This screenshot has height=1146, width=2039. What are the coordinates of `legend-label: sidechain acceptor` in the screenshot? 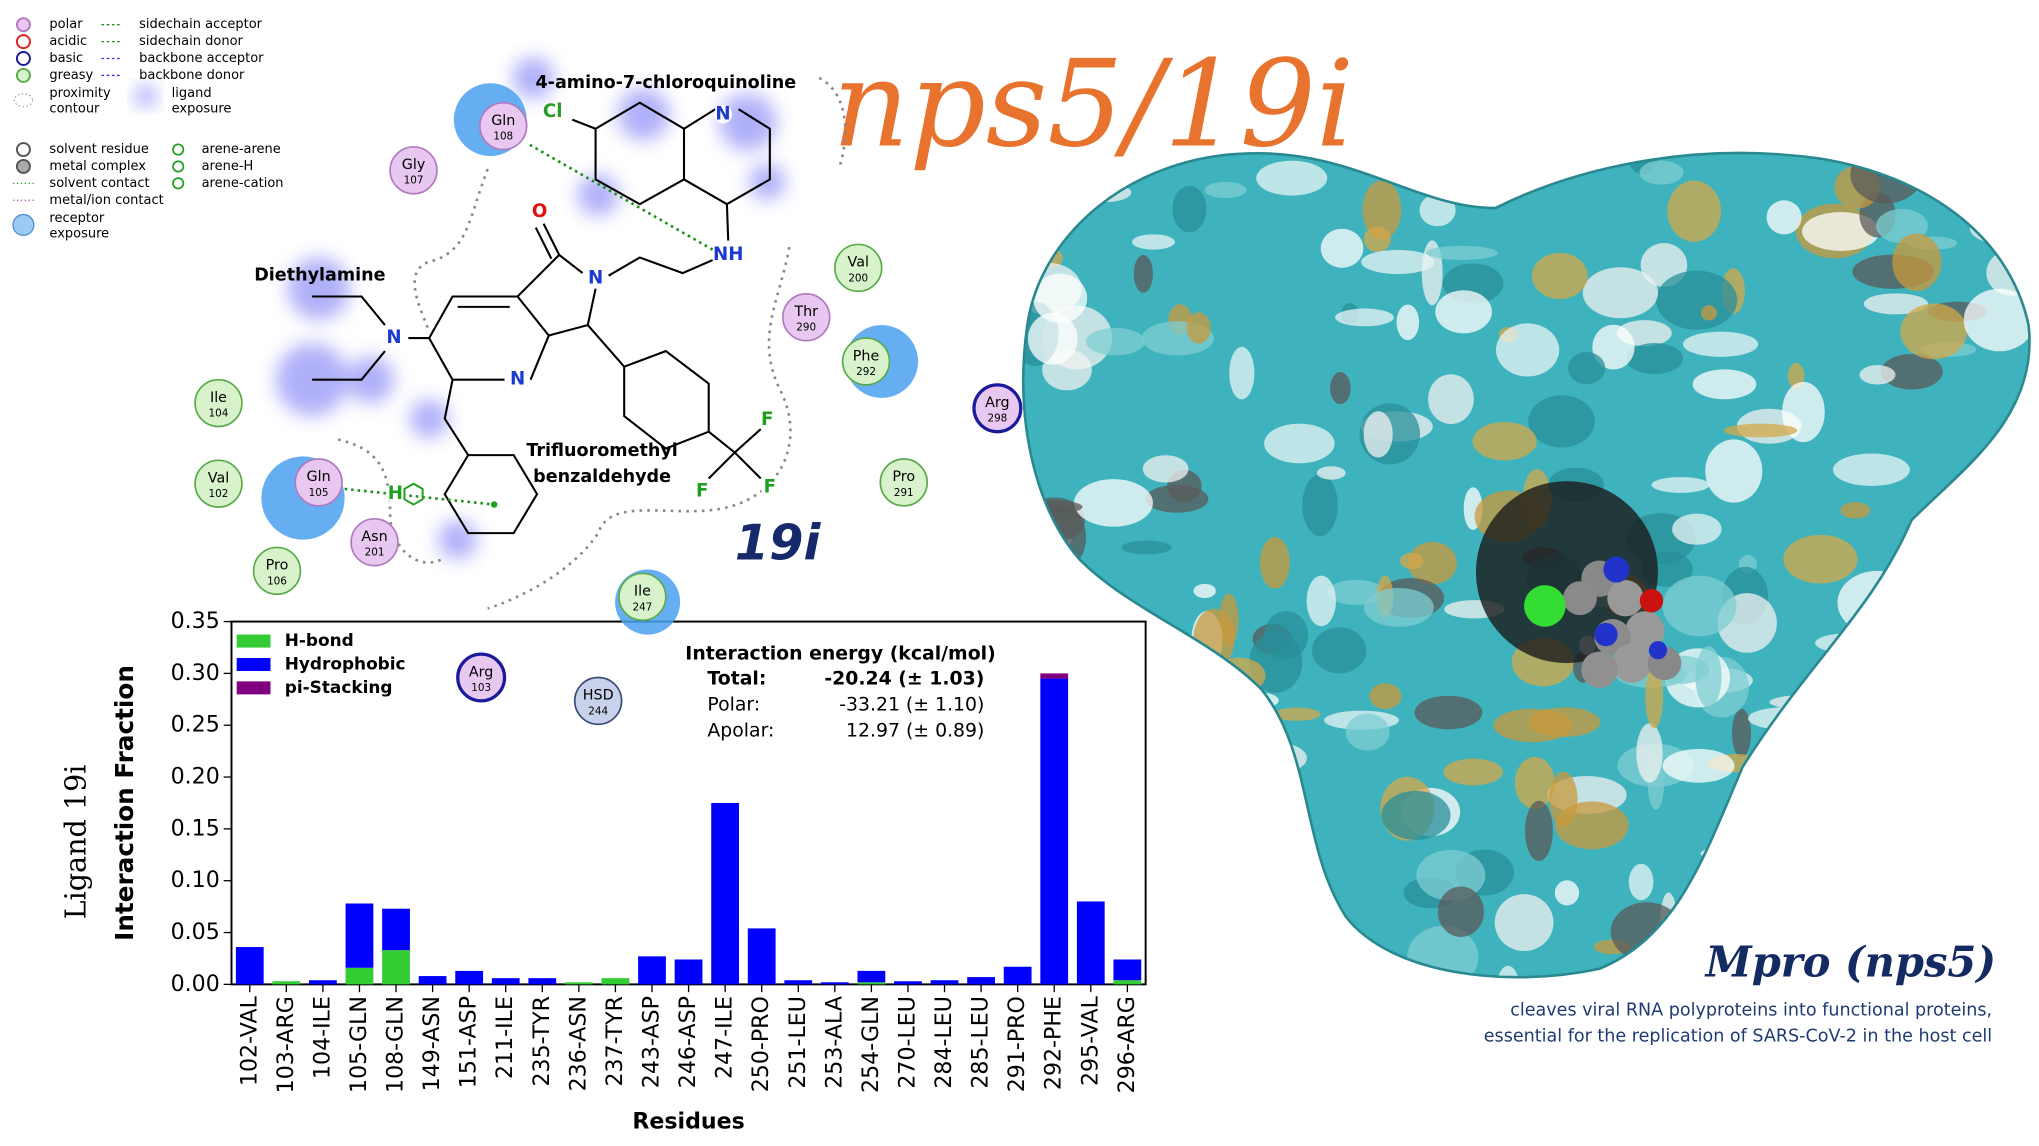 It's located at (201, 24).